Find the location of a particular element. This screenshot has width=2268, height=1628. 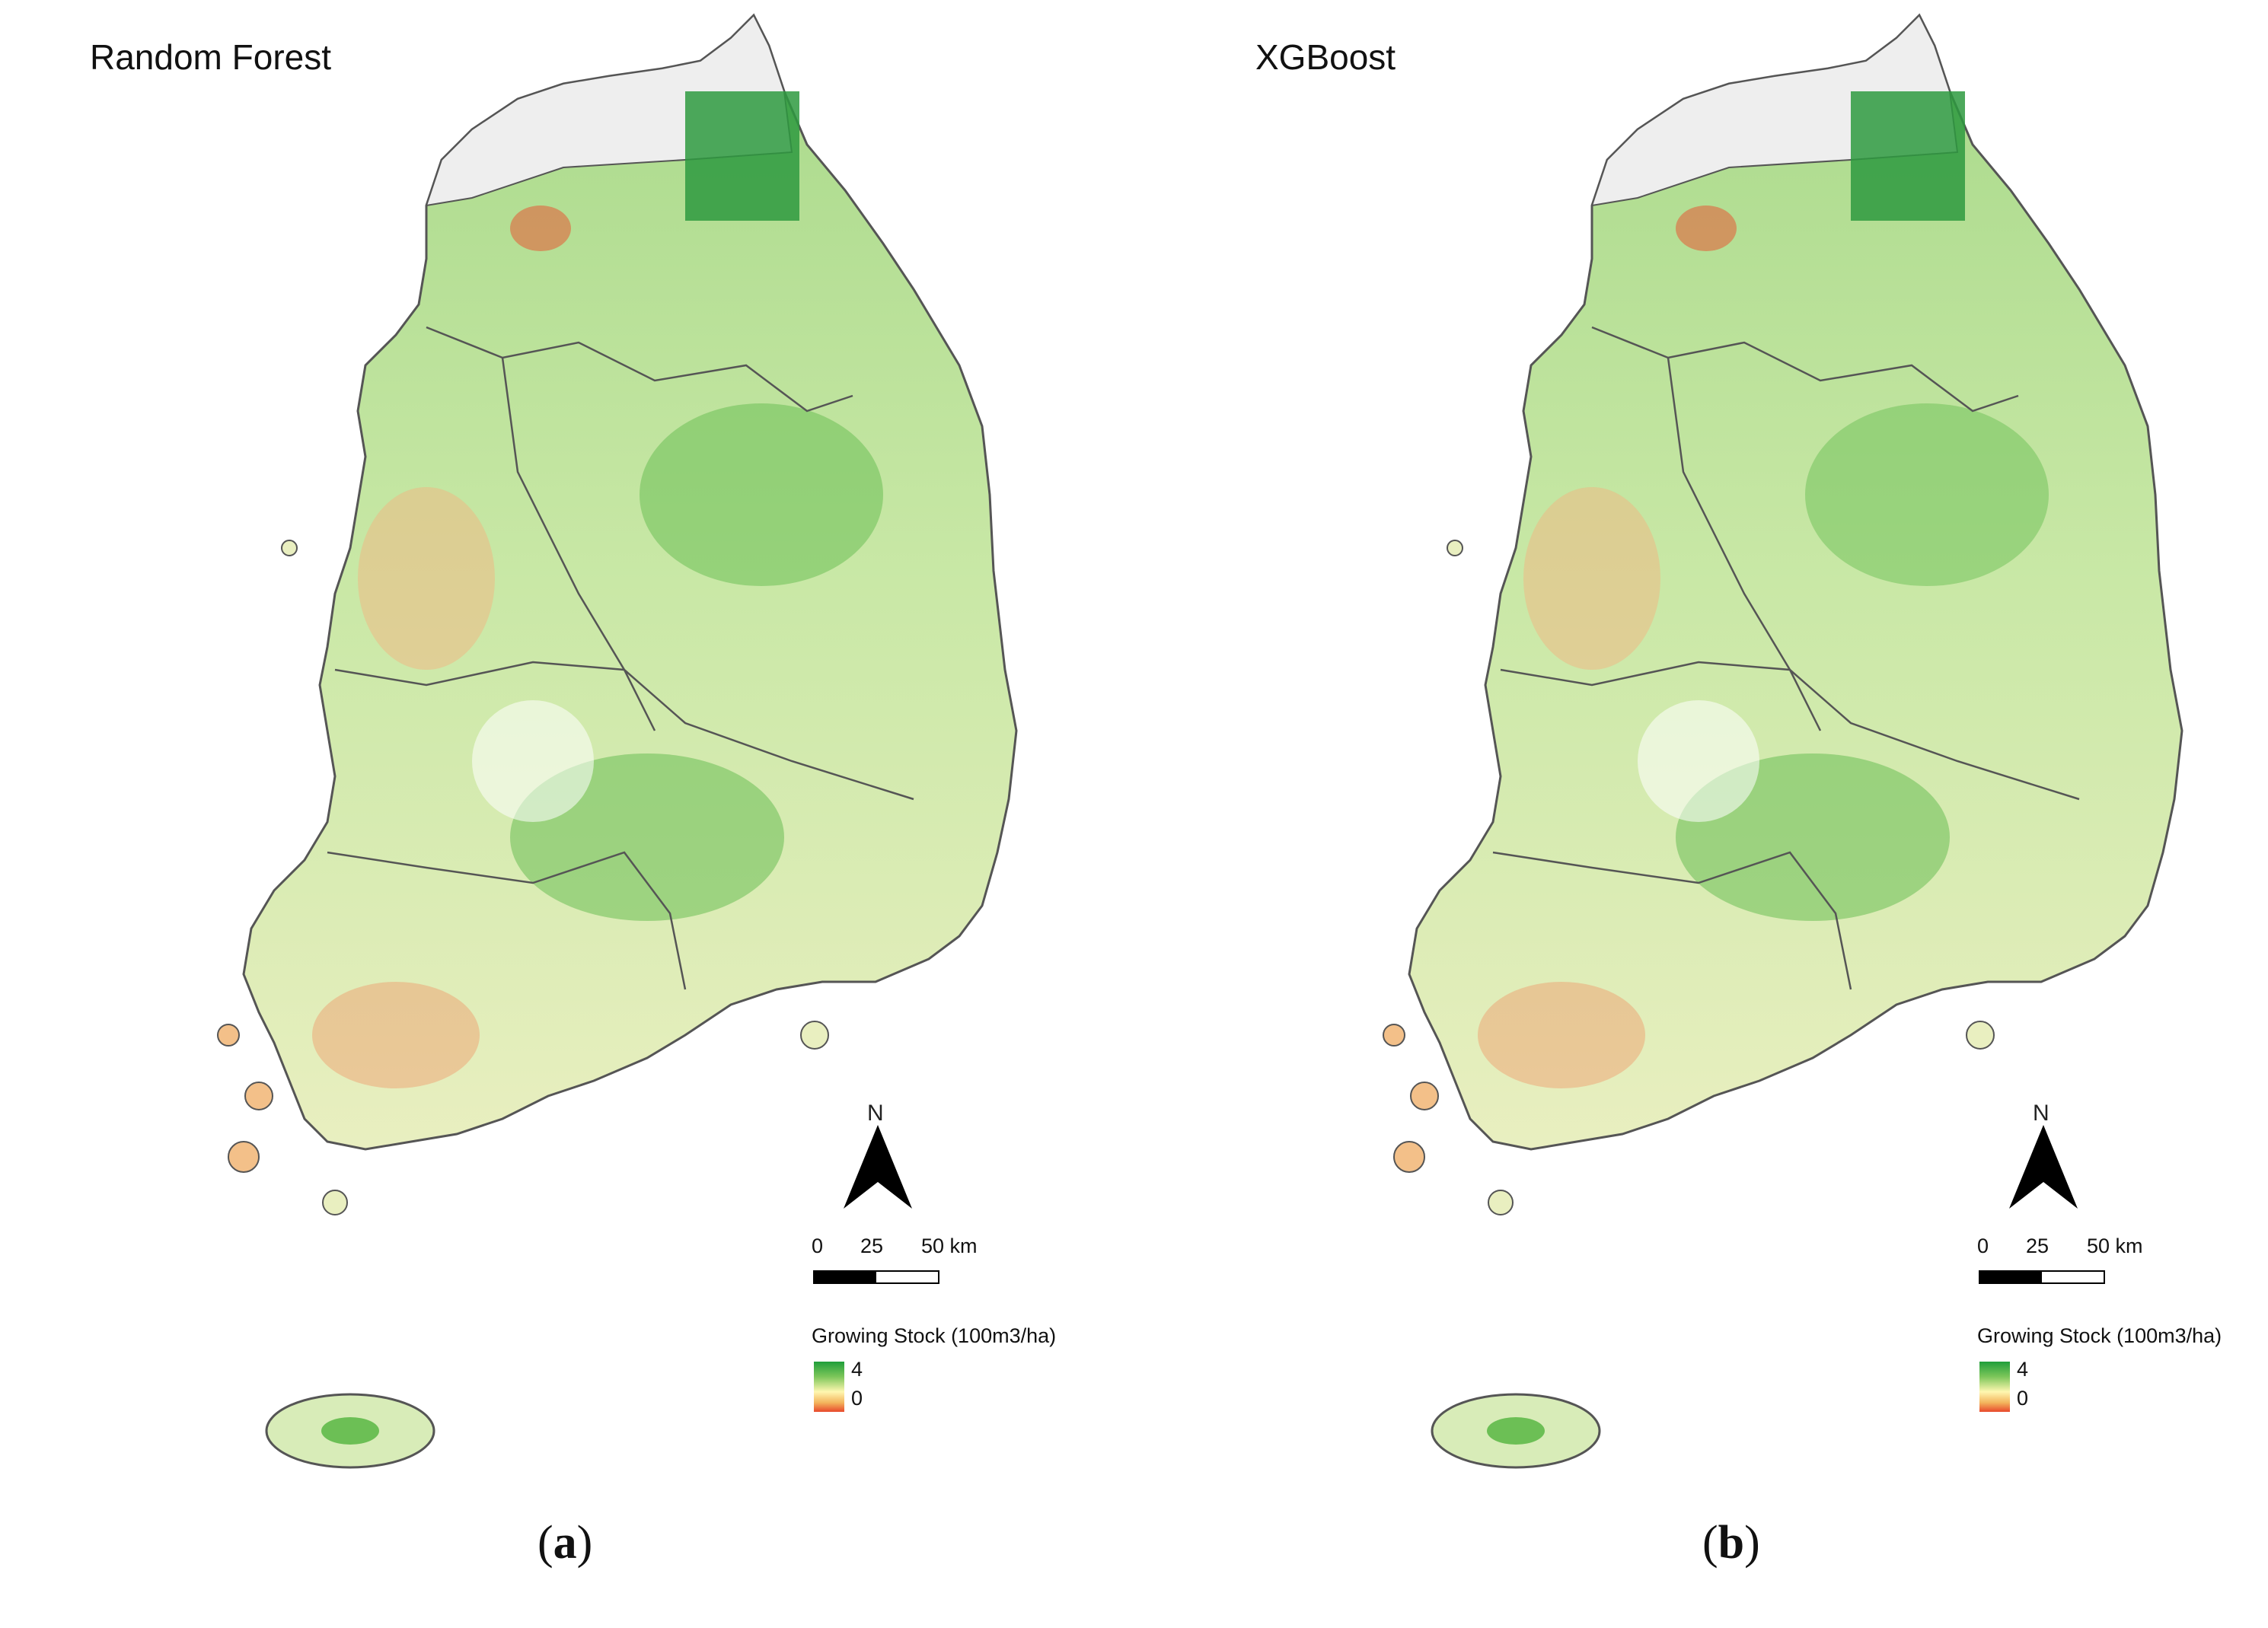

panel-title: Random Forest is located at coordinates (211, 57).